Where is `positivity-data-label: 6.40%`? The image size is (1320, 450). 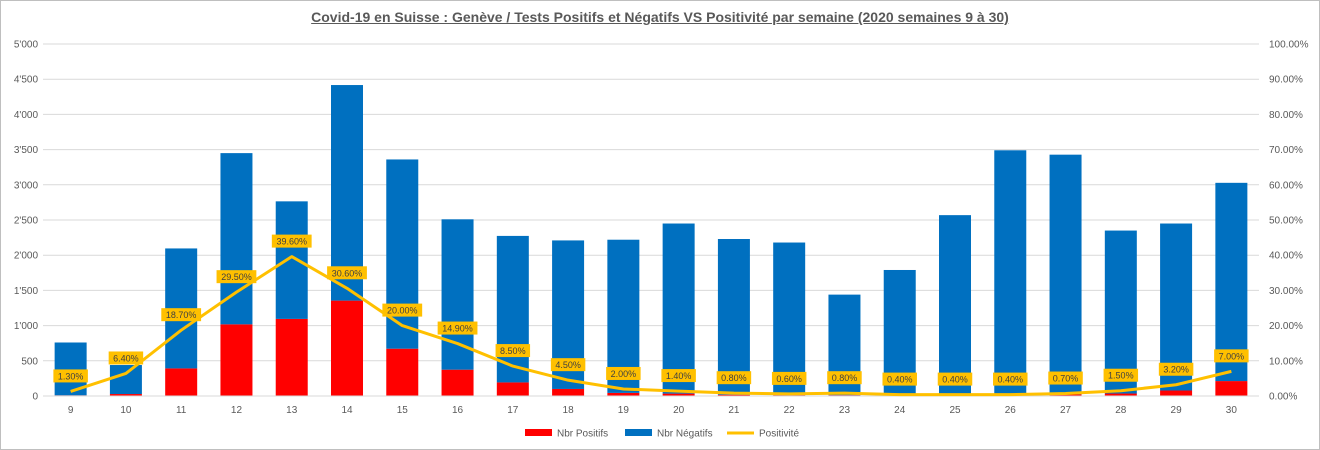 positivity-data-label: 6.40% is located at coordinates (126, 358).